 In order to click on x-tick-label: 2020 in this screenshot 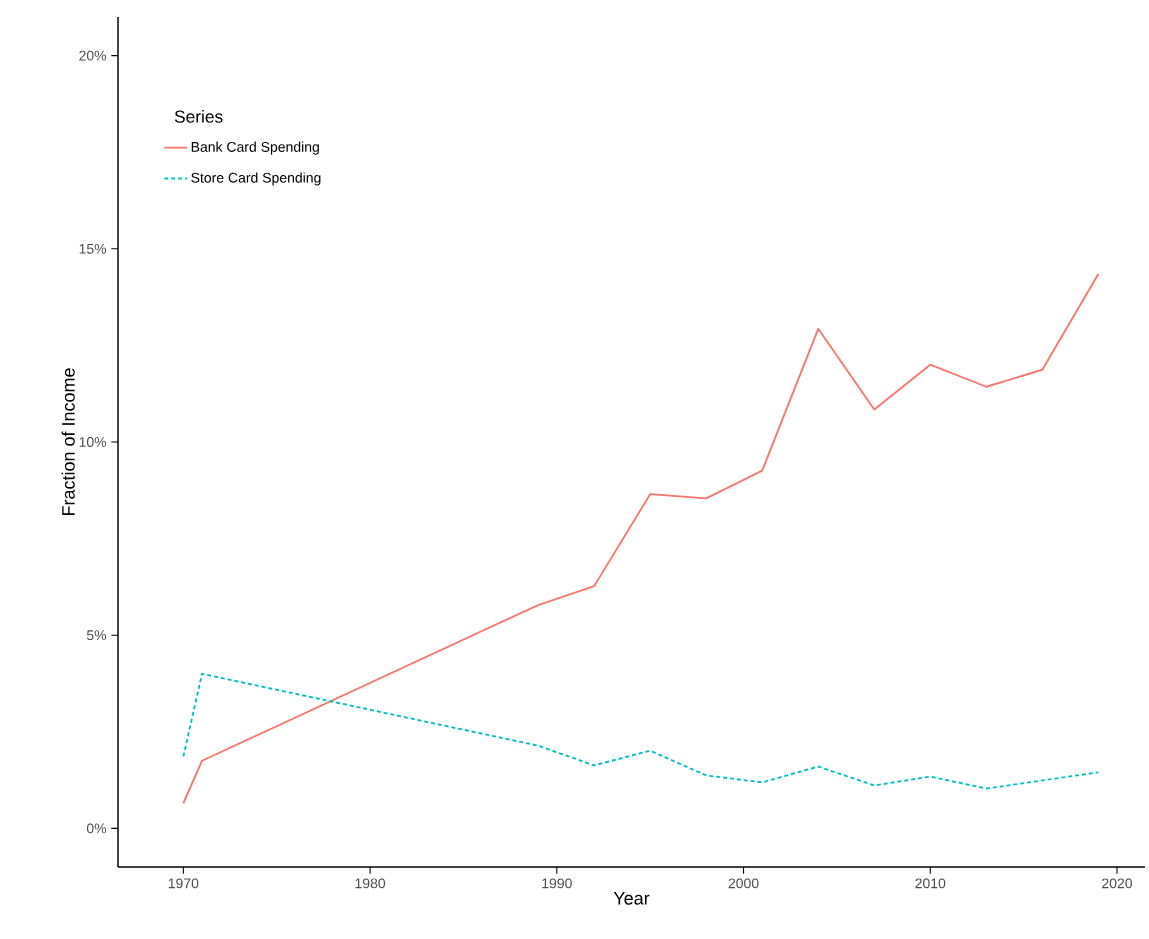, I will do `click(1117, 883)`.